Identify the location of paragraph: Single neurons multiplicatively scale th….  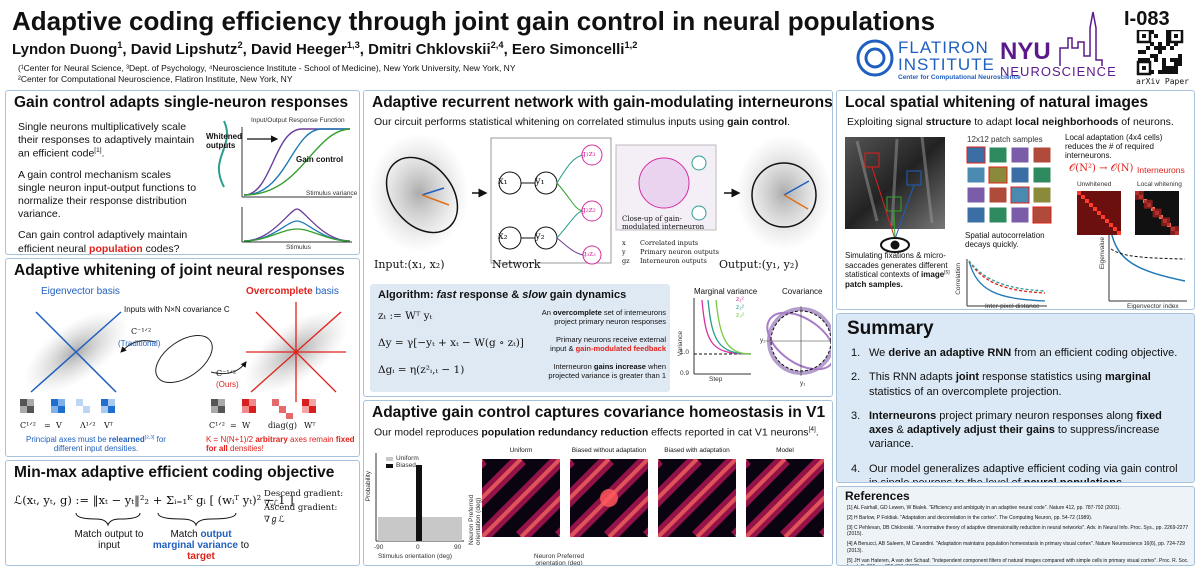
(109, 141).